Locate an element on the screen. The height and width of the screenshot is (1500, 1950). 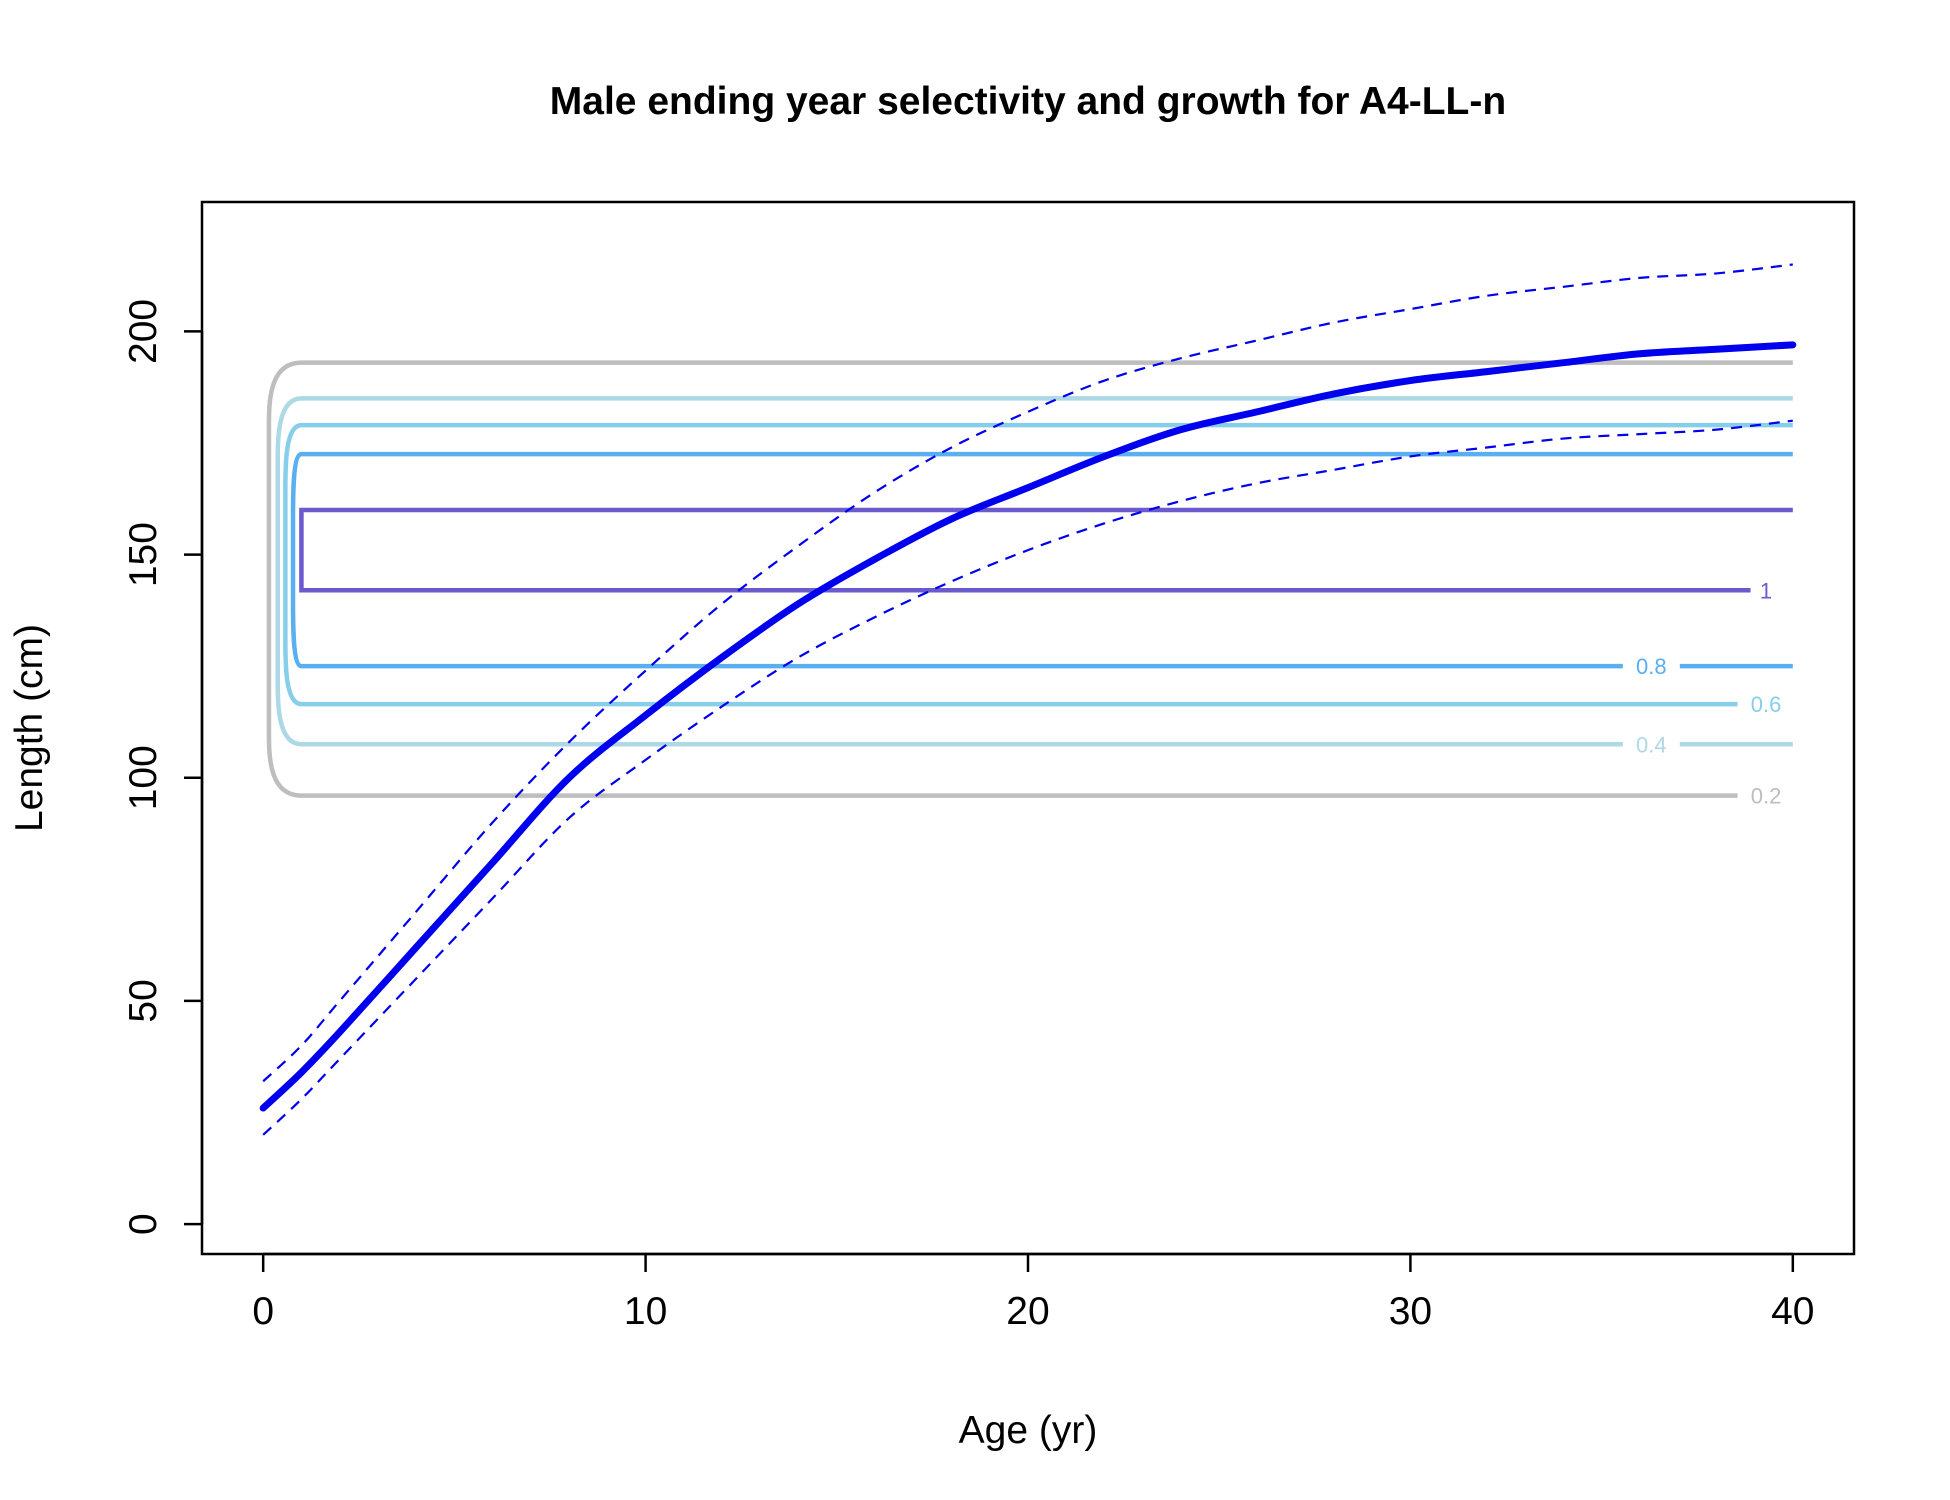
y-axis: 0 50 100 150 200 is located at coordinates (163, 767).